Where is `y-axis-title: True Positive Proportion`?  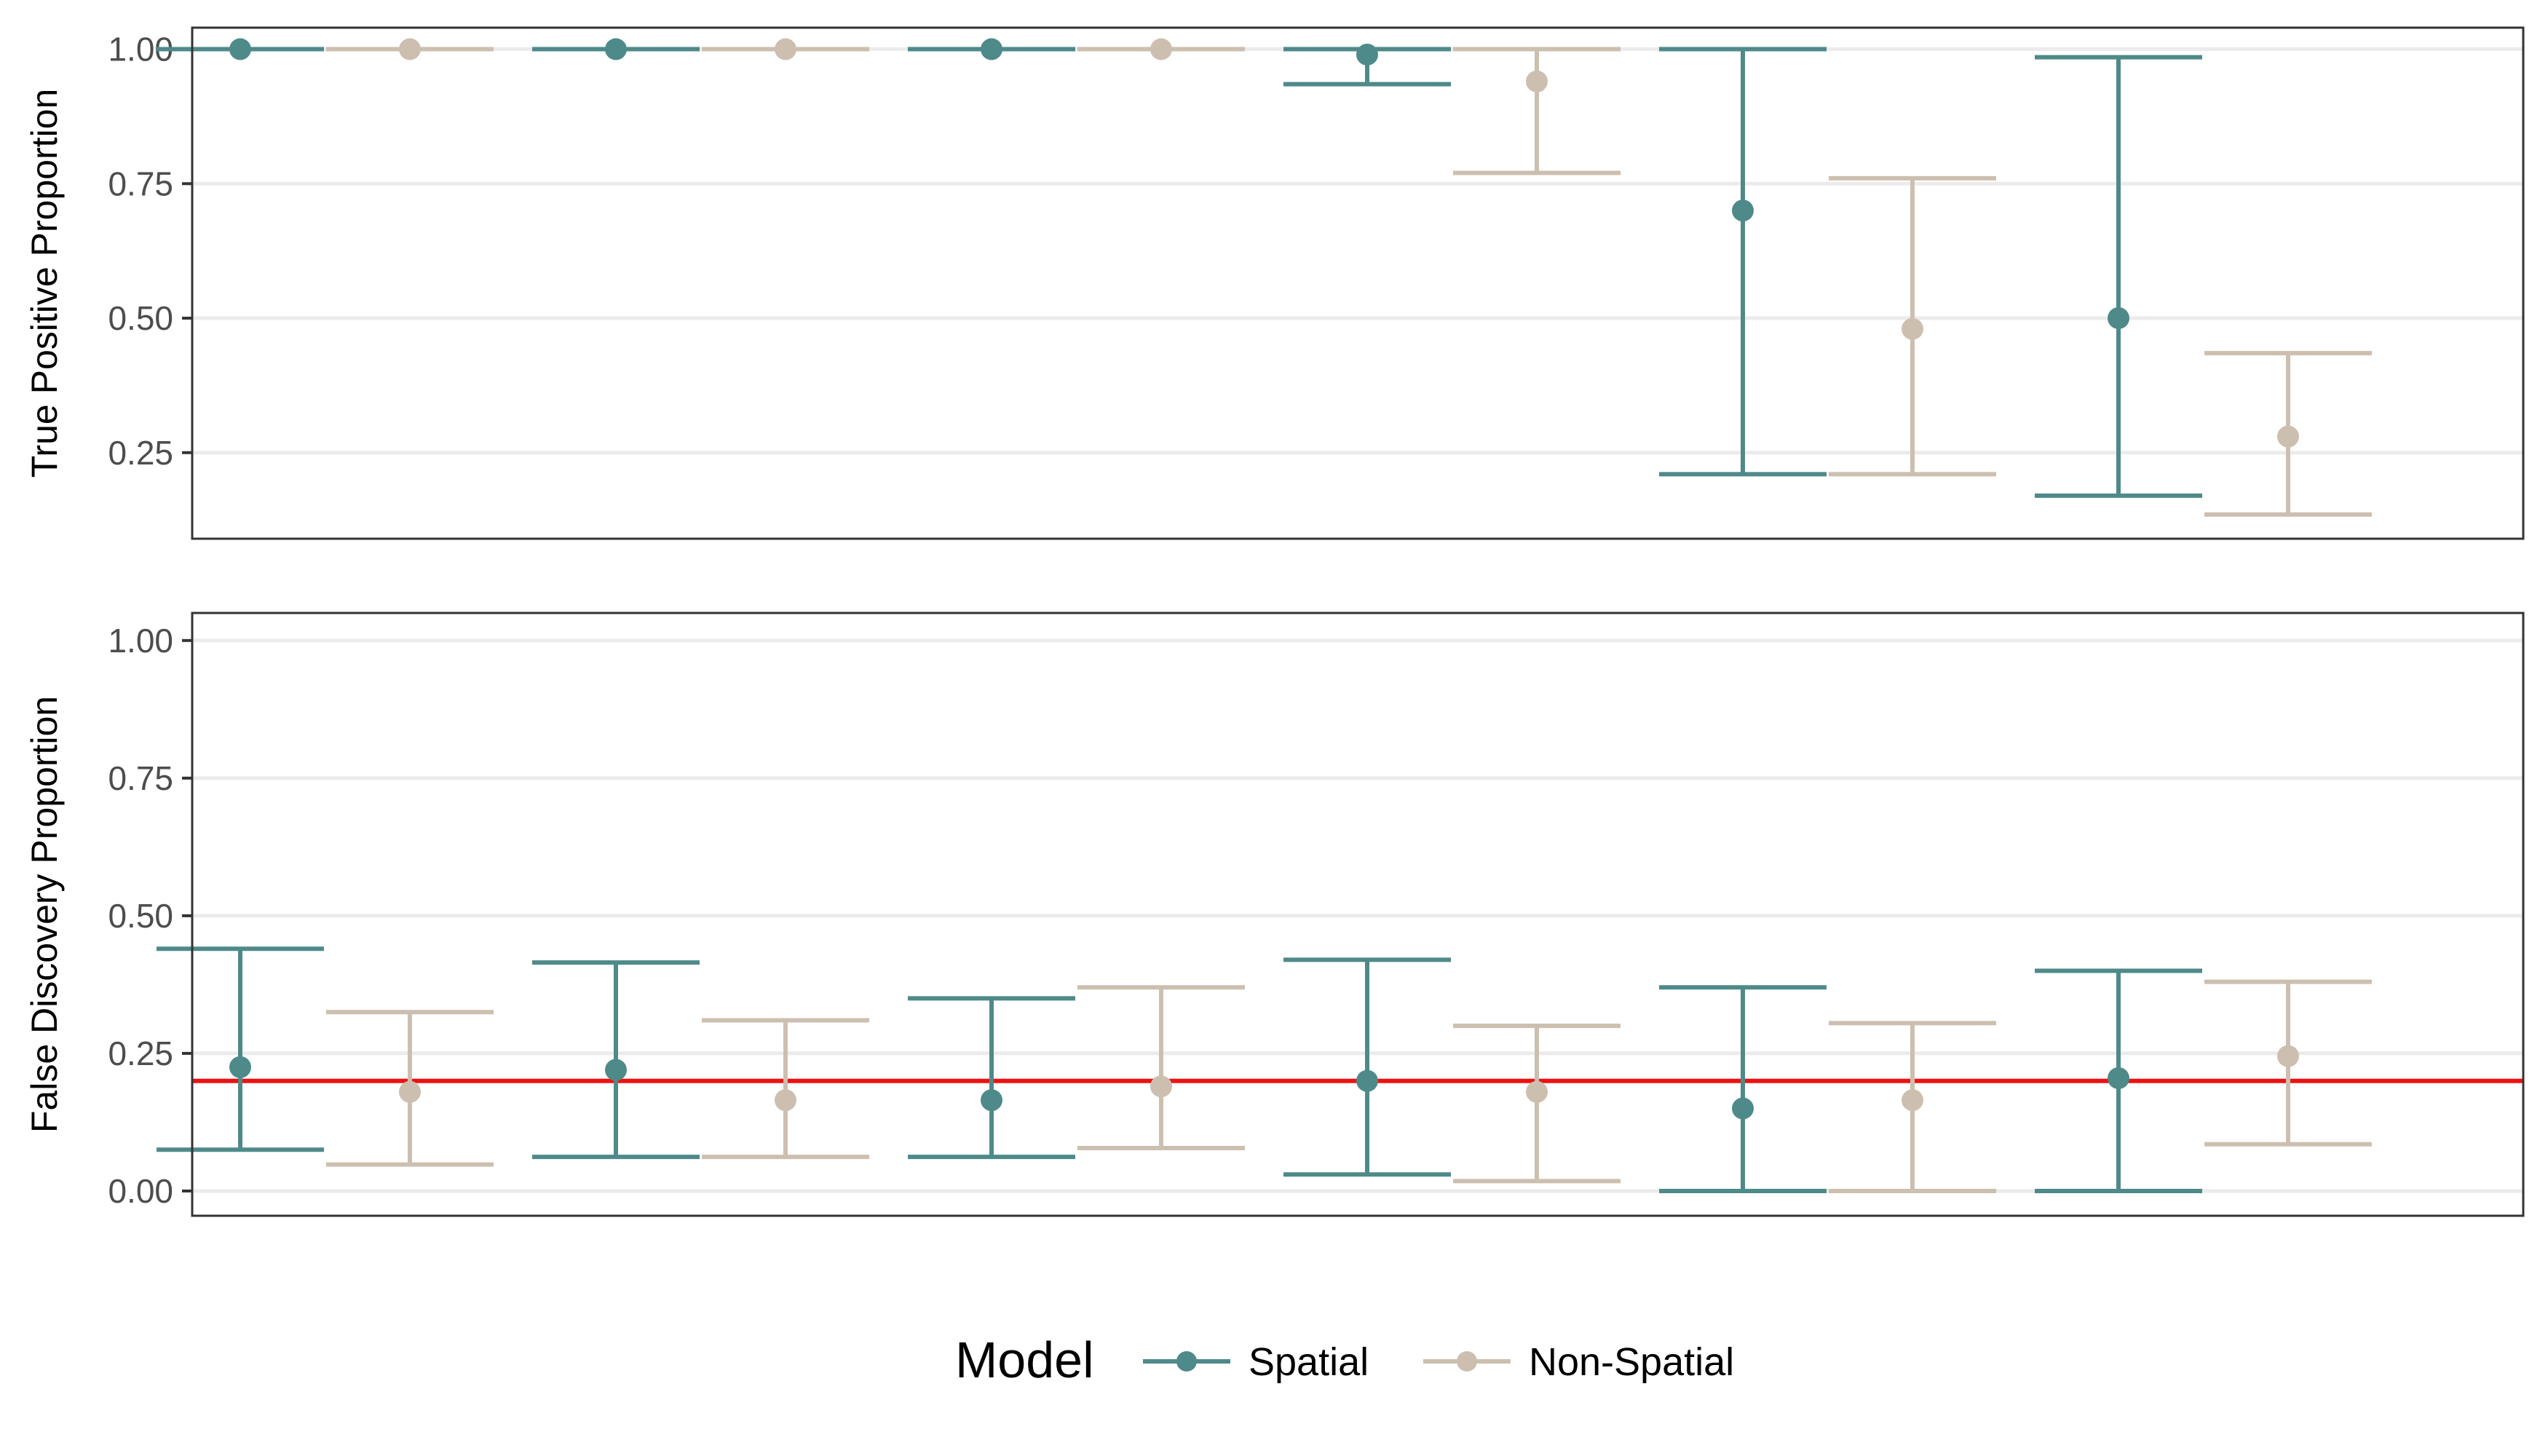
y-axis-title: True Positive Proportion is located at coordinates (44, 283).